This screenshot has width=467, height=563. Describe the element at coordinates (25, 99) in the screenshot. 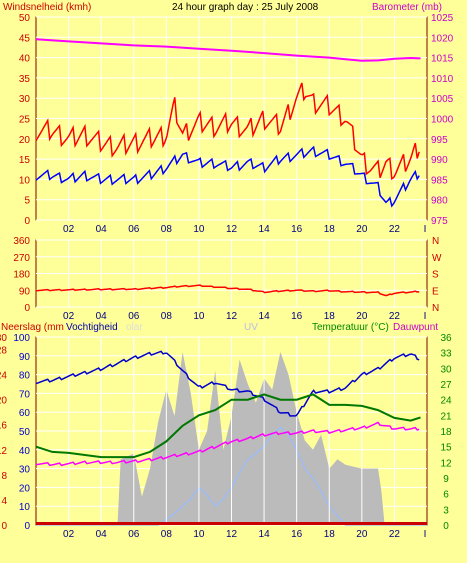

I see `wind-tick-label: 30` at that location.